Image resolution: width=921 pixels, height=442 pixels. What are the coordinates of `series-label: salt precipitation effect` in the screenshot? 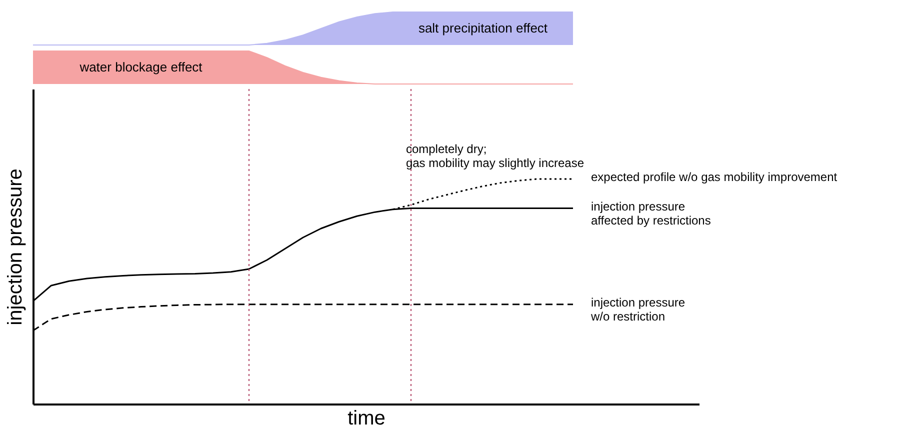 It's located at (483, 28).